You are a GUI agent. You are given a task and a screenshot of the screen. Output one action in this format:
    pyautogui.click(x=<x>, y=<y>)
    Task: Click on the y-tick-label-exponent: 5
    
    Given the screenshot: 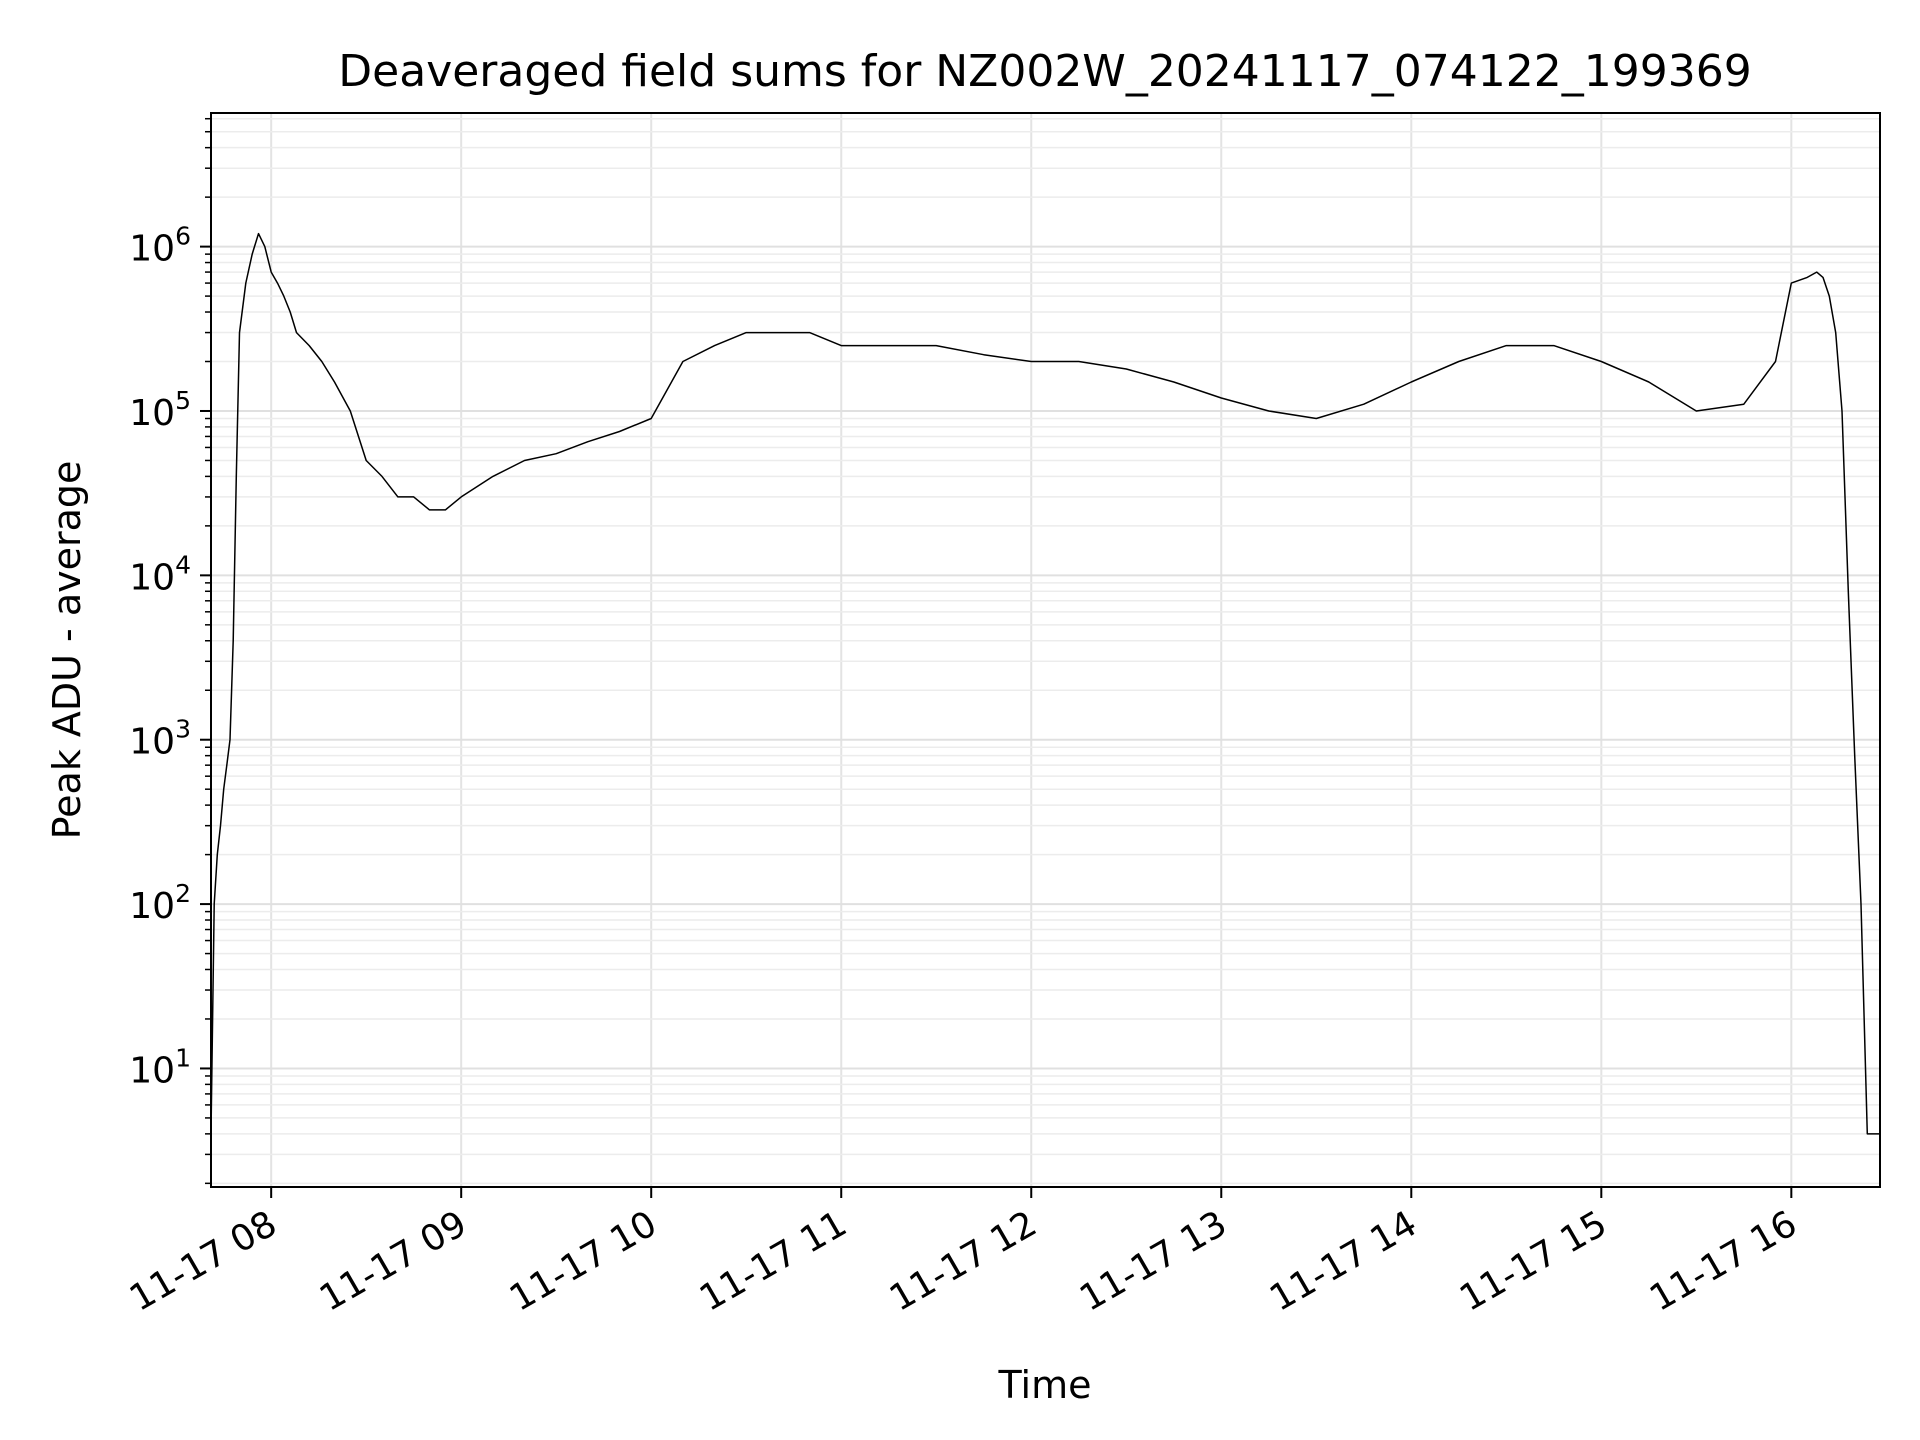 What is the action you would take?
    pyautogui.click(x=183, y=400)
    